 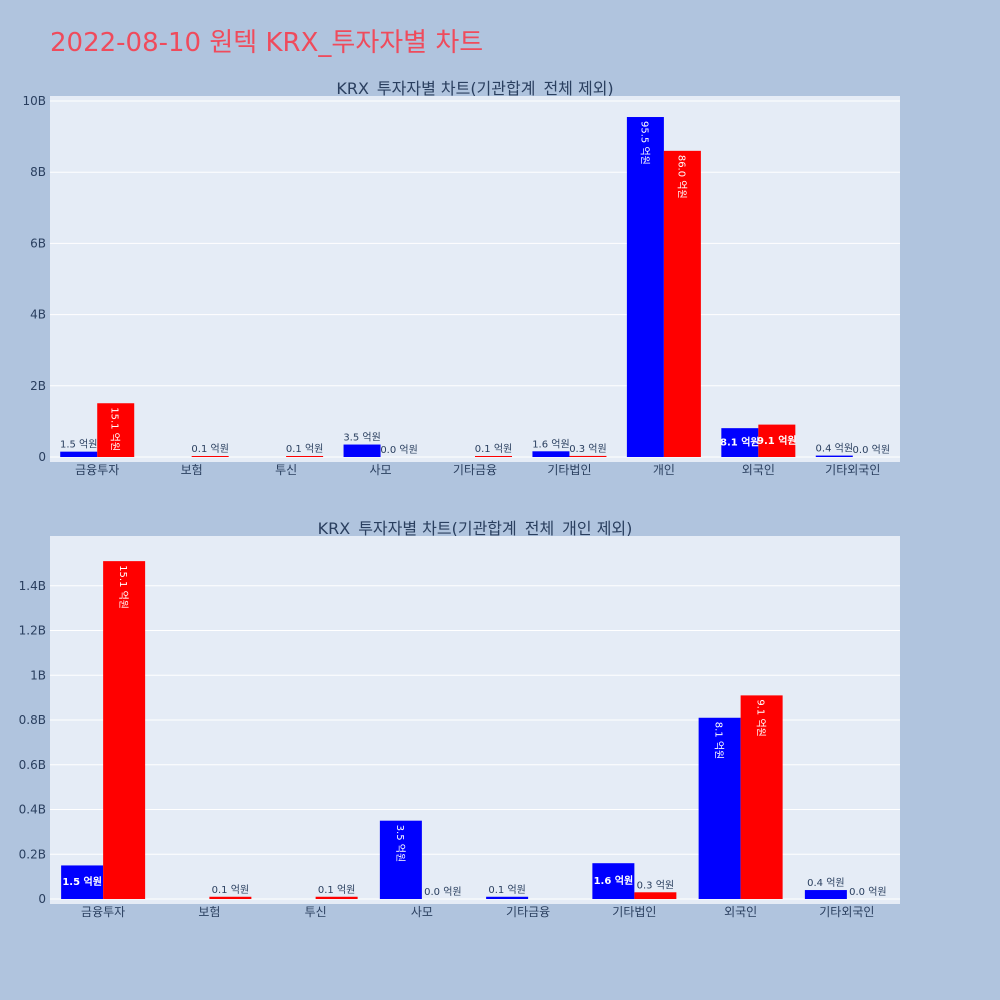 What do you see at coordinates (34, 101) in the screenshot?
I see `y-tick-label: 10B` at bounding box center [34, 101].